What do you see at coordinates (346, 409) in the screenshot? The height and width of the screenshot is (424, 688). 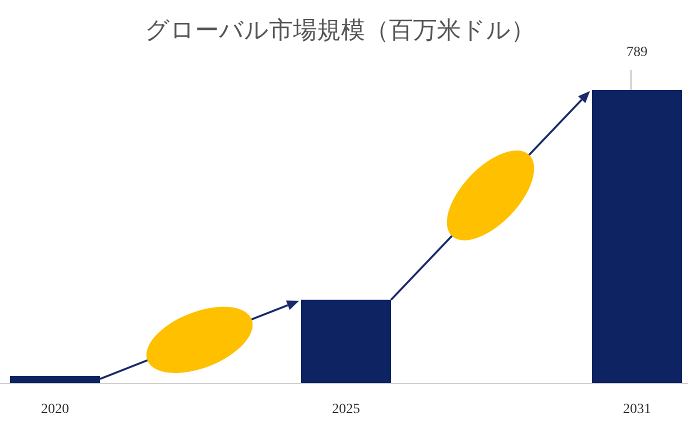 I see `x-tick-label: 2025` at bounding box center [346, 409].